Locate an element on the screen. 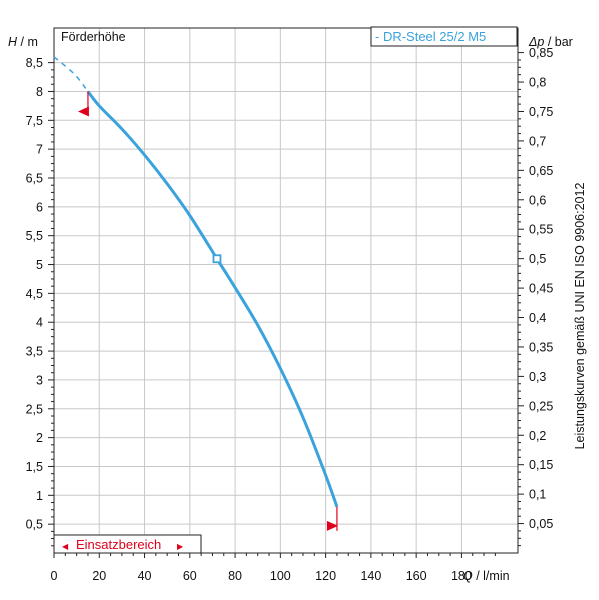 This screenshot has width=599, height=600. chart-title: Förderhöhe is located at coordinates (93, 37).